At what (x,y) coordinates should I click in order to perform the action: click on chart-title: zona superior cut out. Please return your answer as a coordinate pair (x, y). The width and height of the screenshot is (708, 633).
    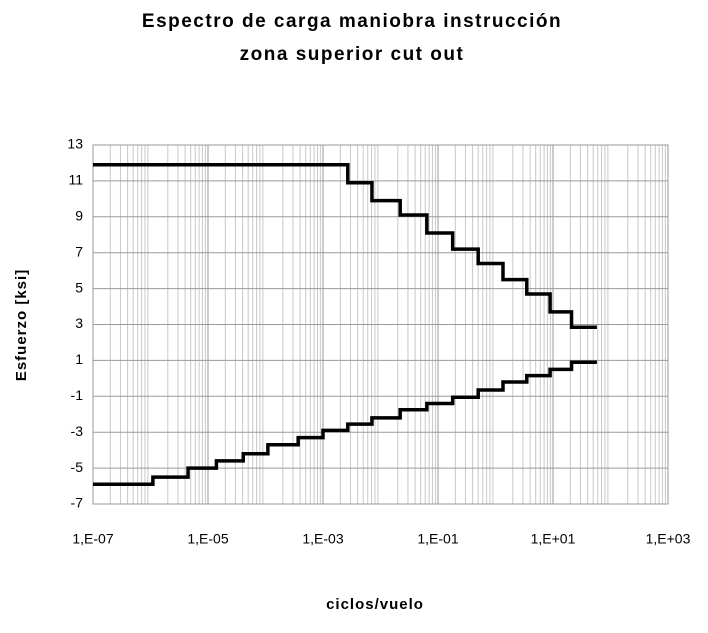
    Looking at the image, I should click on (352, 54).